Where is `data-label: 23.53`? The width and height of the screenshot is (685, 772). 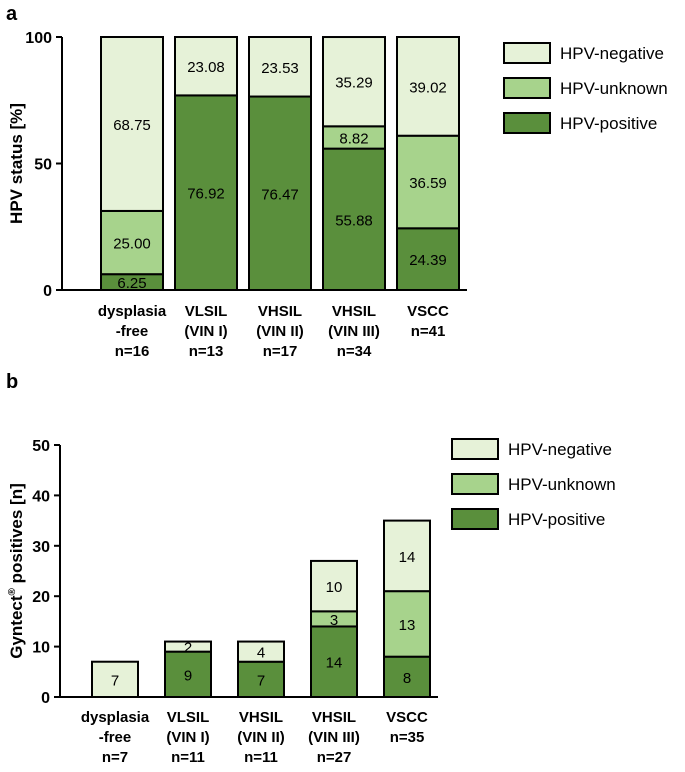 data-label: 23.53 is located at coordinates (280, 68).